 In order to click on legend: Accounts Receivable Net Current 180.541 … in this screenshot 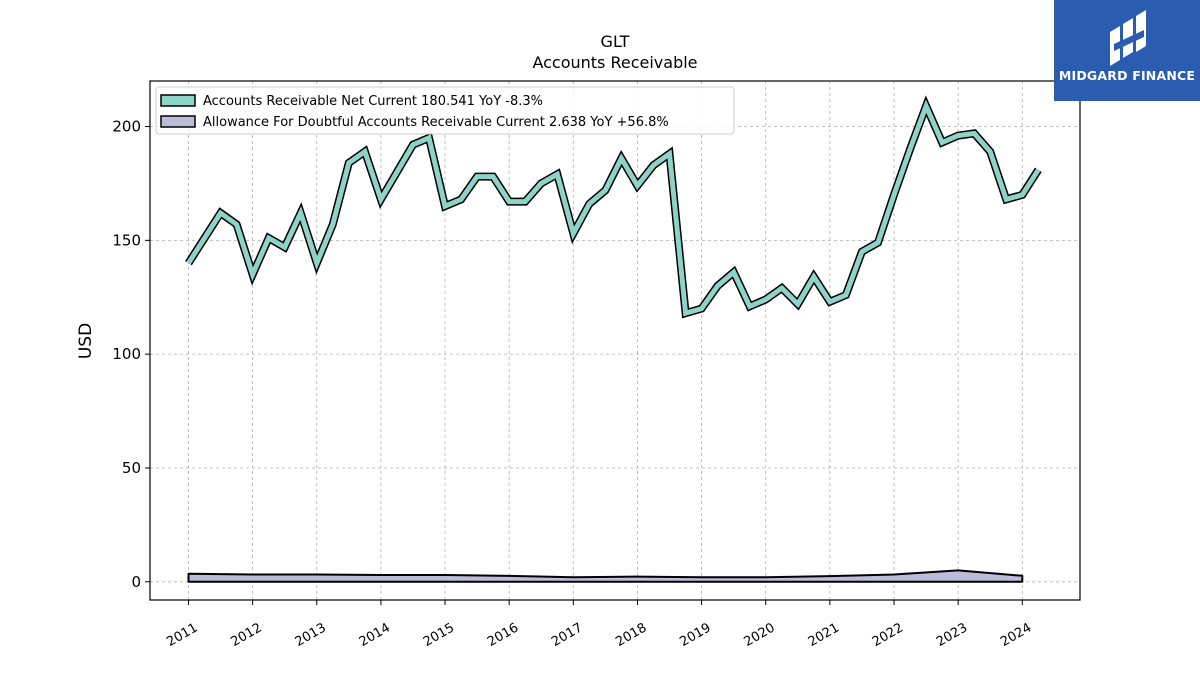, I will do `click(445, 110)`.